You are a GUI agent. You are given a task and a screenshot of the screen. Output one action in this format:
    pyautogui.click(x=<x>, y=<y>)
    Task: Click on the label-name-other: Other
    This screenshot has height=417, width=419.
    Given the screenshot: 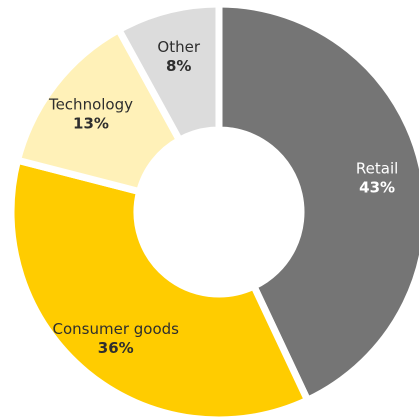 What is the action you would take?
    pyautogui.click(x=178, y=47)
    